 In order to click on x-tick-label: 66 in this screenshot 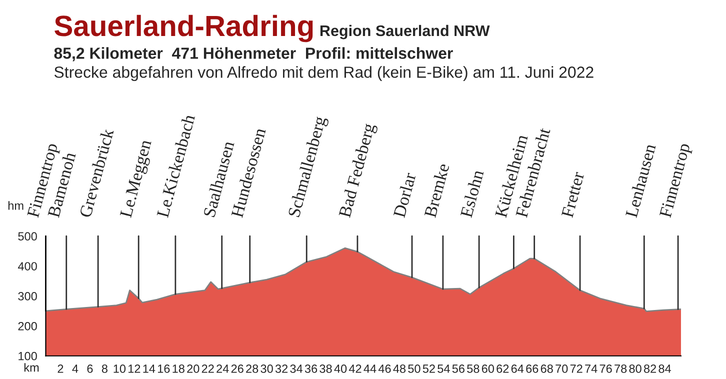, I will do `click(532, 368)`.